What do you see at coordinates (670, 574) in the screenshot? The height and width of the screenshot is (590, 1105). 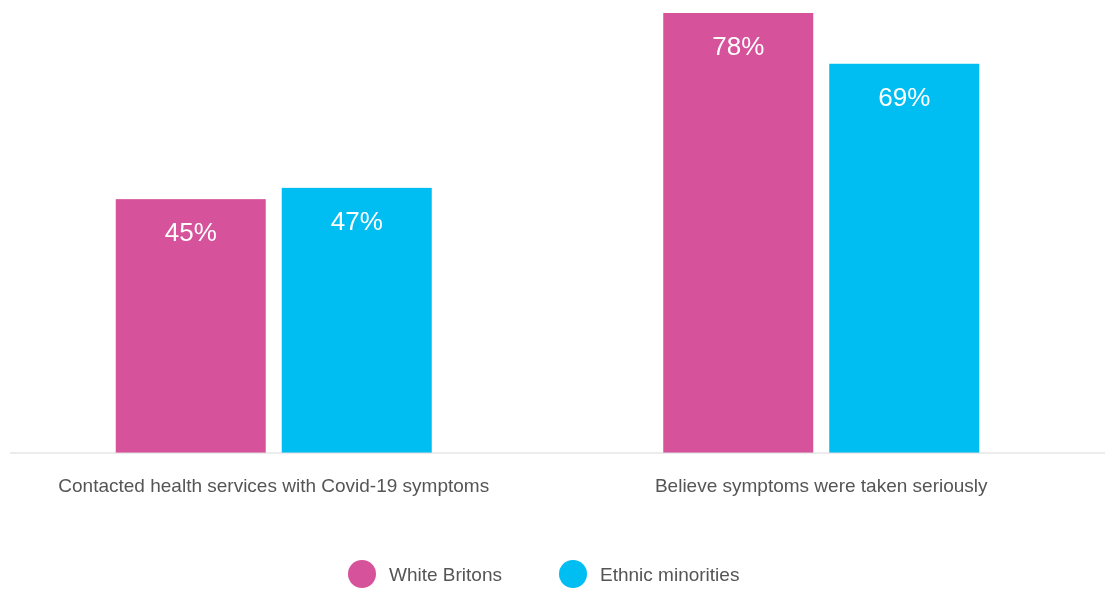 I see `legend-label: Ethnic minorities` at bounding box center [670, 574].